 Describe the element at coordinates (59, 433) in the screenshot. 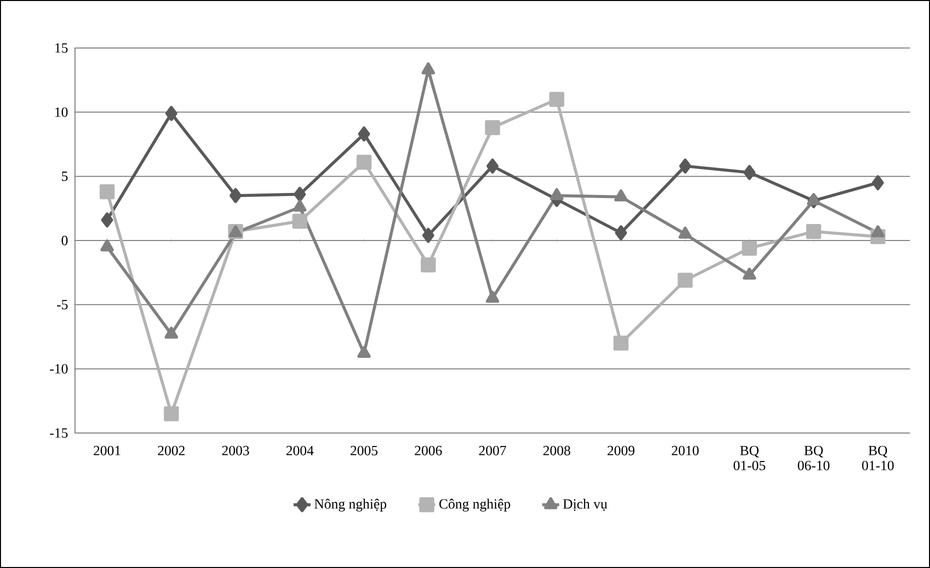

I see `y-tick-label: -15` at that location.